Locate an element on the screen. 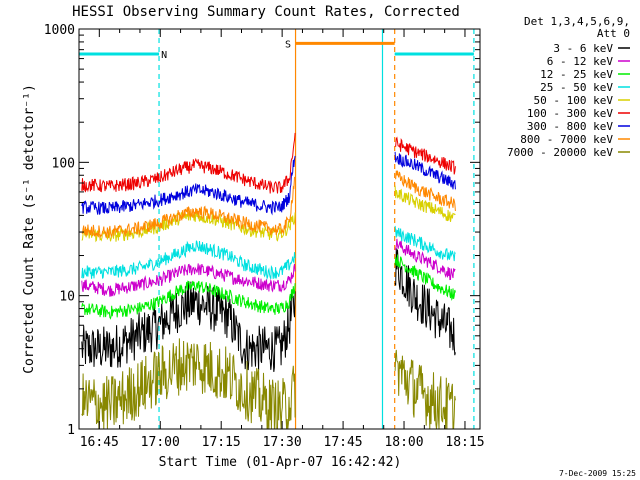 This screenshot has width=640, height=480. legend-item-label: 25 - 50 keV is located at coordinates (576, 87).